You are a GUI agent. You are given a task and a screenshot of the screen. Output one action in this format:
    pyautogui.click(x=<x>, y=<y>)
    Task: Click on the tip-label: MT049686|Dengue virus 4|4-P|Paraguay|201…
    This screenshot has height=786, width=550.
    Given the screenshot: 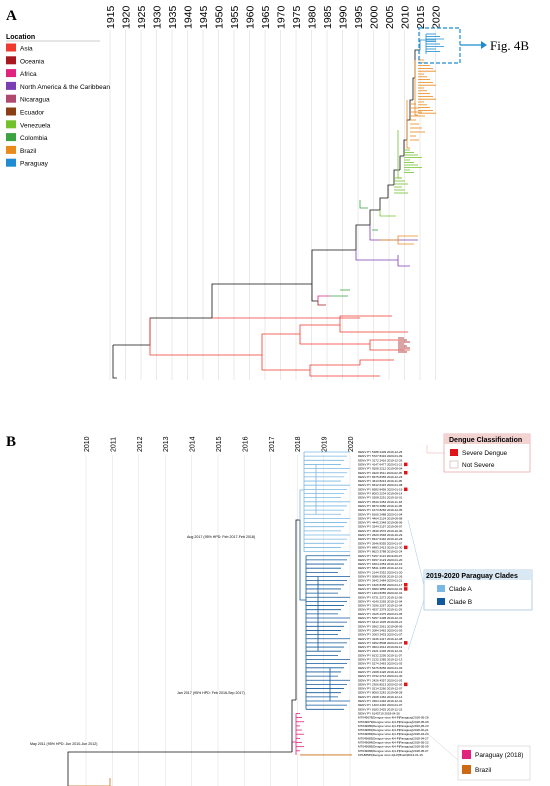 What is the action you would take?
    pyautogui.click(x=393, y=751)
    